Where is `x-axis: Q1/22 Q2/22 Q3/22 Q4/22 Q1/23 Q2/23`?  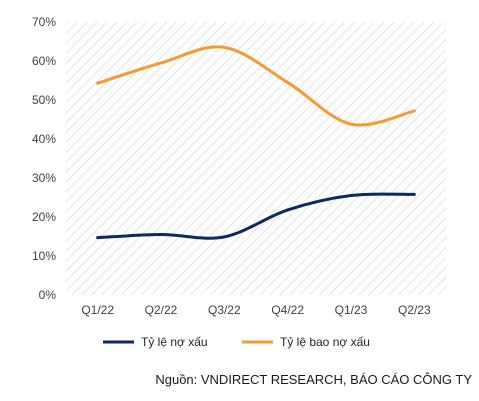
x-axis: Q1/22 Q2/22 Q3/22 Q4/22 Q1/23 Q2/23 is located at coordinates (256, 310).